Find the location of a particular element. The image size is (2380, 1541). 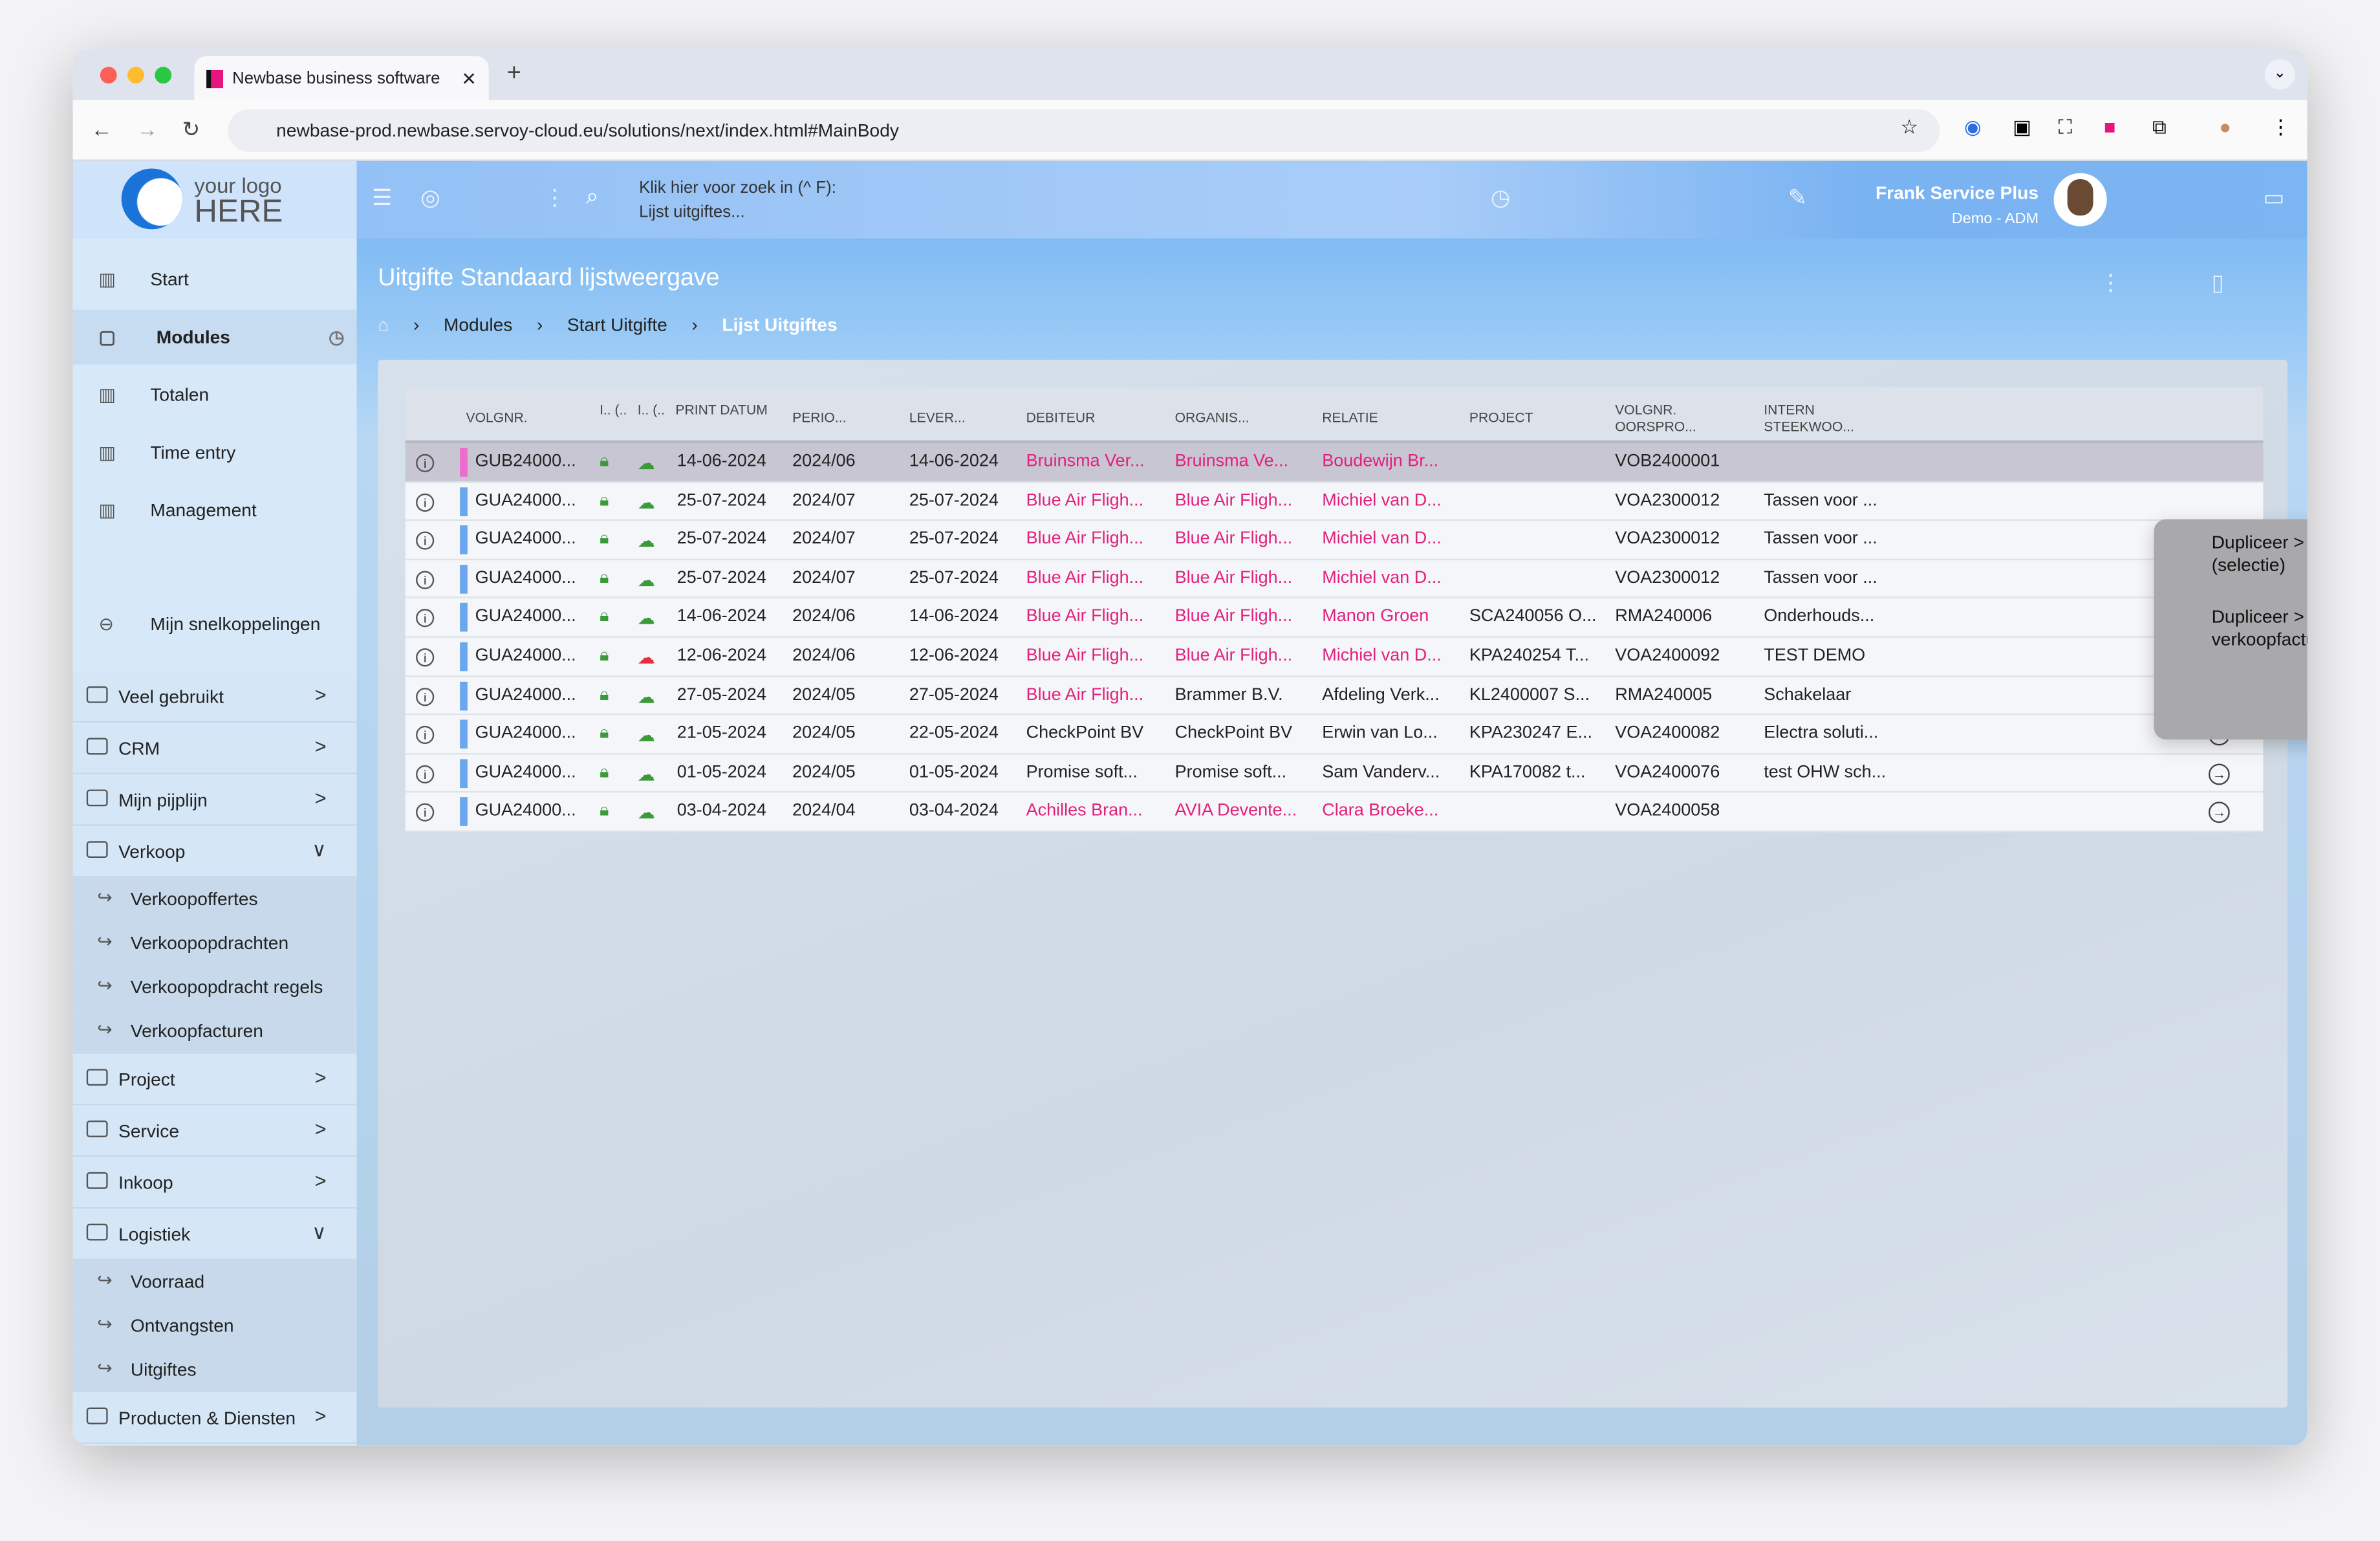

panel-toggle-icon: ▭ is located at coordinates (2274, 198).